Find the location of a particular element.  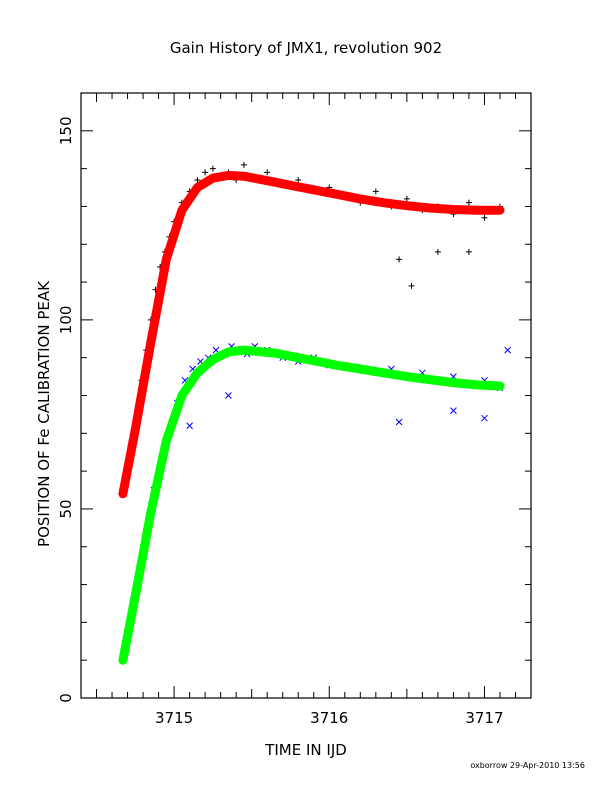

x-tick-label: 3715 is located at coordinates (174, 718).